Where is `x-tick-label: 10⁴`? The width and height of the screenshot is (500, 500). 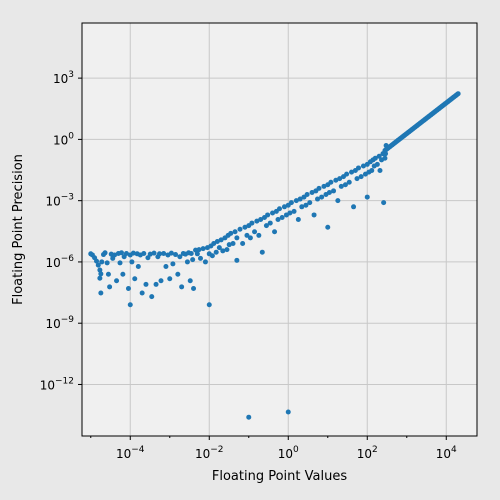
x-tick-label: 10⁴ is located at coordinates (446, 453).